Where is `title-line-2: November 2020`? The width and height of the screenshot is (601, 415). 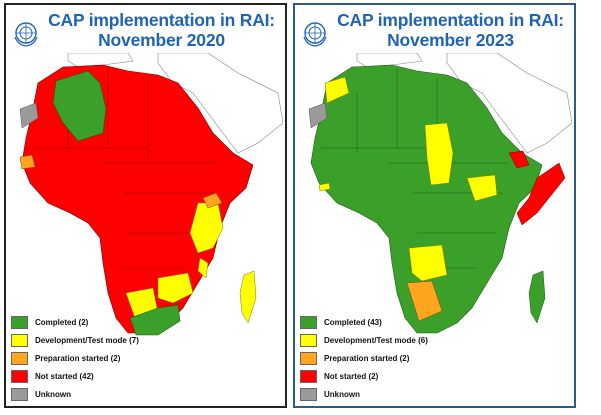
title-line-2: November 2020 is located at coordinates (161, 40).